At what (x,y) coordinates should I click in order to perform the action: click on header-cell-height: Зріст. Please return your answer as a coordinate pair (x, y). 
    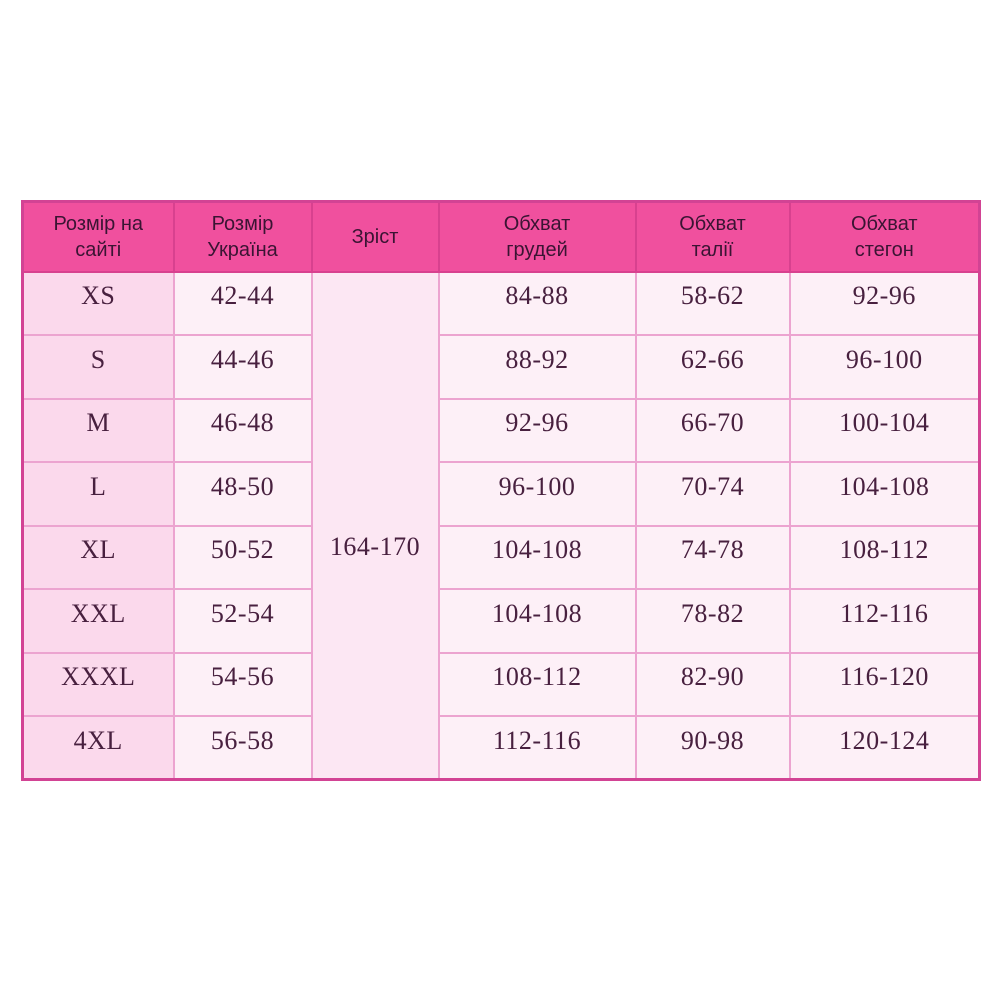
    Looking at the image, I should click on (375, 236).